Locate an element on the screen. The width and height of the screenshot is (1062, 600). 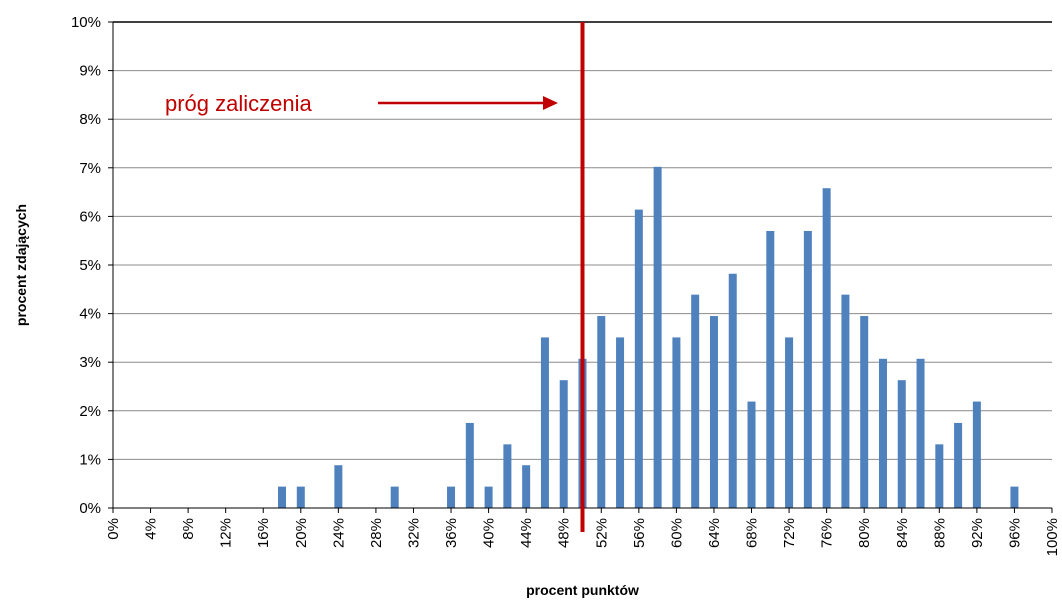
x-tick-label: 92% is located at coordinates (977, 533).